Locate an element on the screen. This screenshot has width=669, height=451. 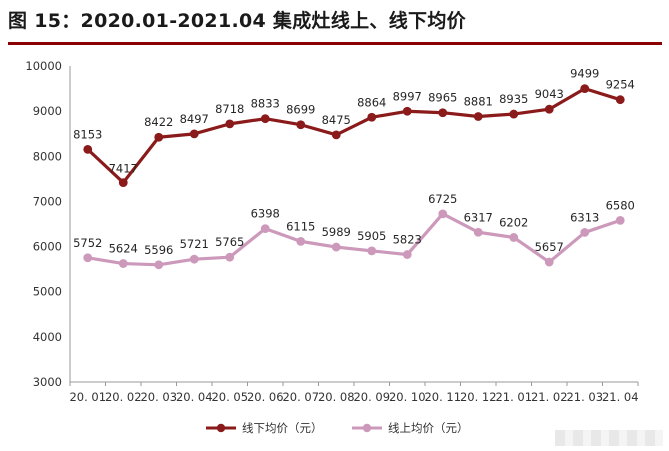
data-label: 8497 is located at coordinates (194, 119).